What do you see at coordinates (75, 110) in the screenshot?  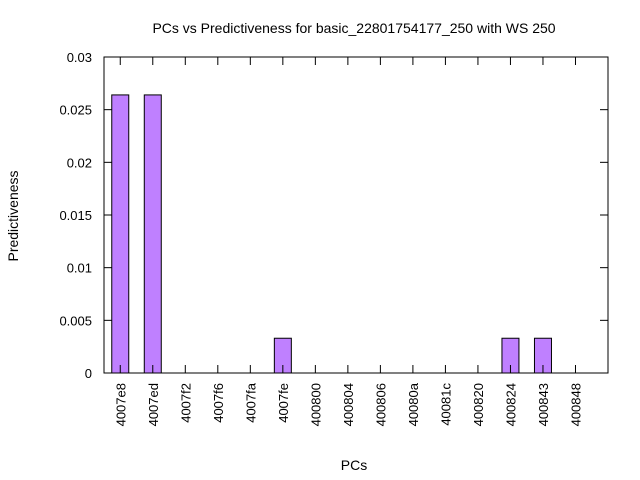 I see `y-tick-label: 0.025` at bounding box center [75, 110].